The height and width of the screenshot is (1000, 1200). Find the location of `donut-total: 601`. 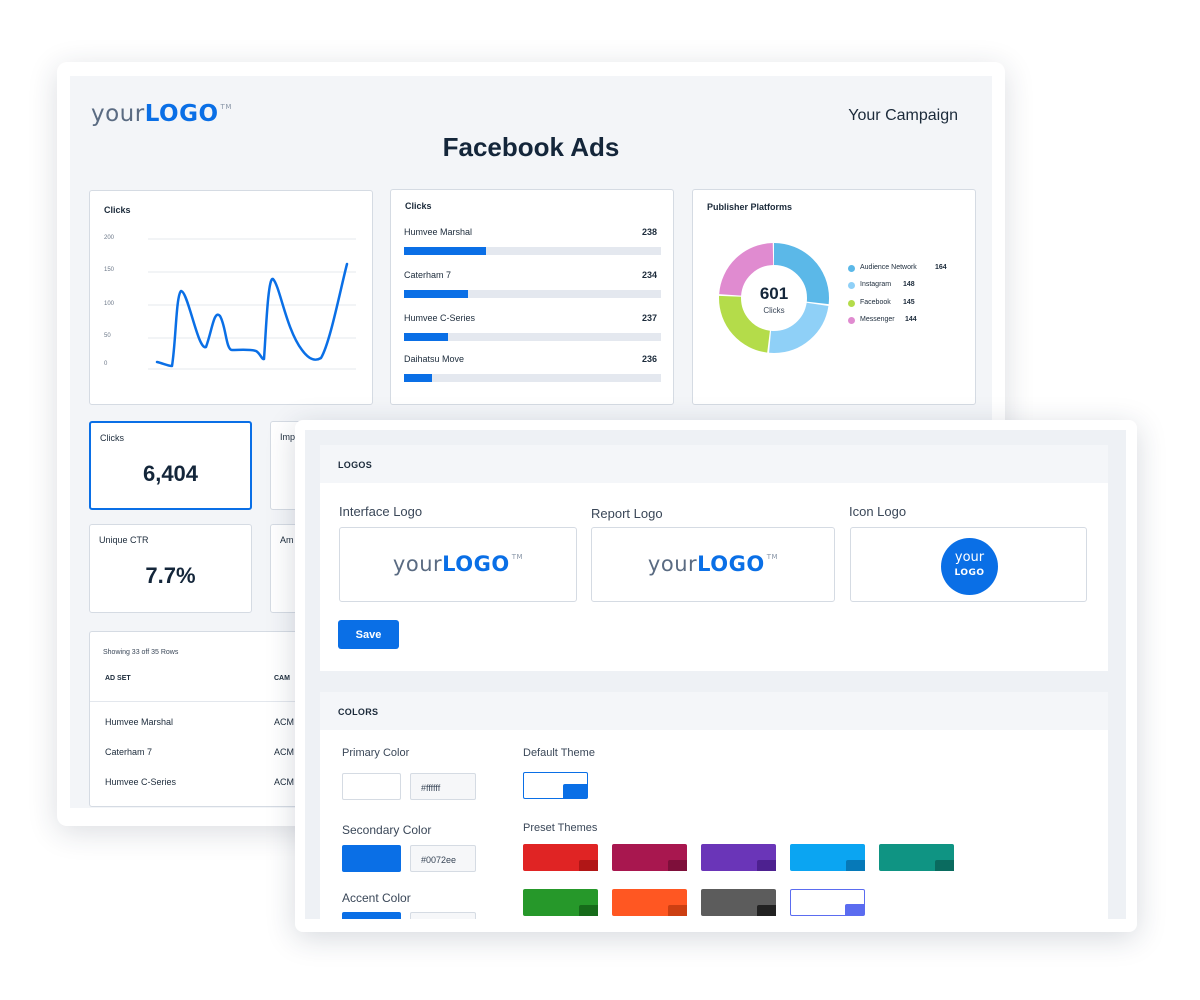

donut-total: 601 is located at coordinates (774, 293).